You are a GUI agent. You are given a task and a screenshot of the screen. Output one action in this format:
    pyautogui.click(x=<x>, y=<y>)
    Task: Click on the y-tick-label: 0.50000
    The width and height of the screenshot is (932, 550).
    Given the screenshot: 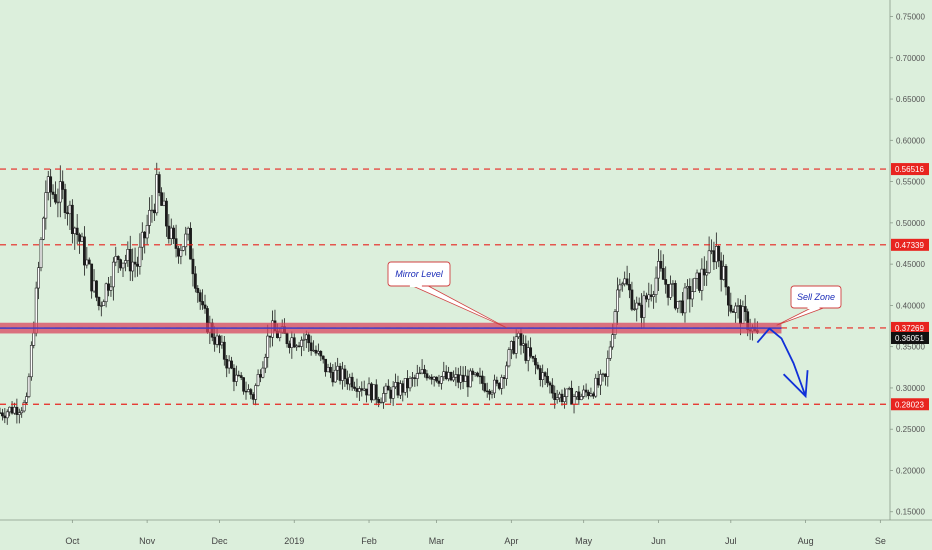 What is the action you would take?
    pyautogui.click(x=910, y=223)
    